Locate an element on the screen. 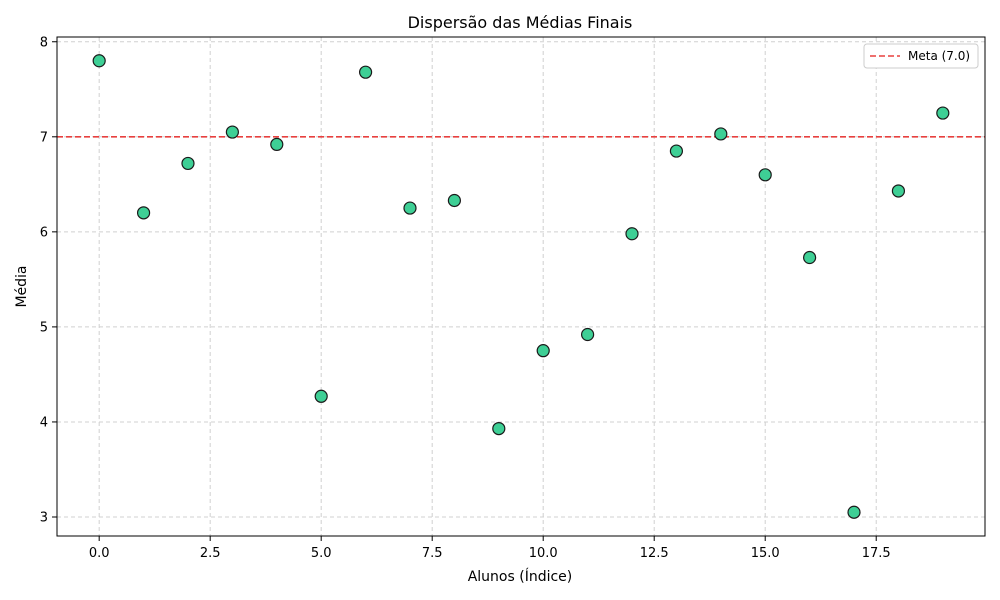 The width and height of the screenshot is (1000, 600). x-tick-label: 2.5 is located at coordinates (210, 553).